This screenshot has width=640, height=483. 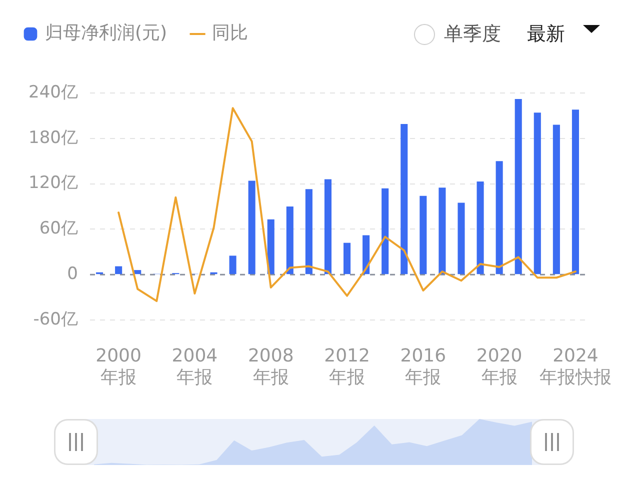 What do you see at coordinates (72, 274) in the screenshot?
I see `y-tick-label: 0` at bounding box center [72, 274].